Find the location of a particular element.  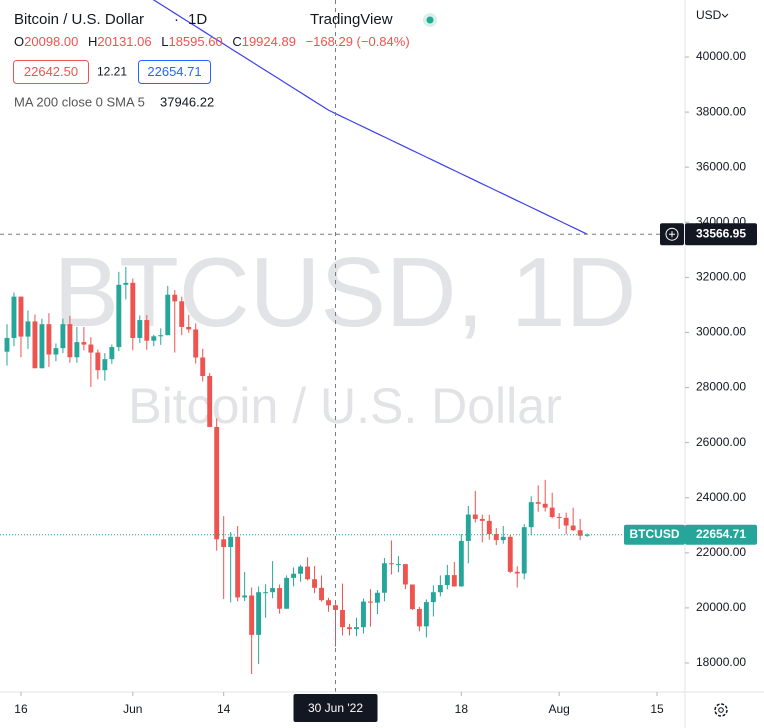

bid-box is located at coordinates (51, 72).